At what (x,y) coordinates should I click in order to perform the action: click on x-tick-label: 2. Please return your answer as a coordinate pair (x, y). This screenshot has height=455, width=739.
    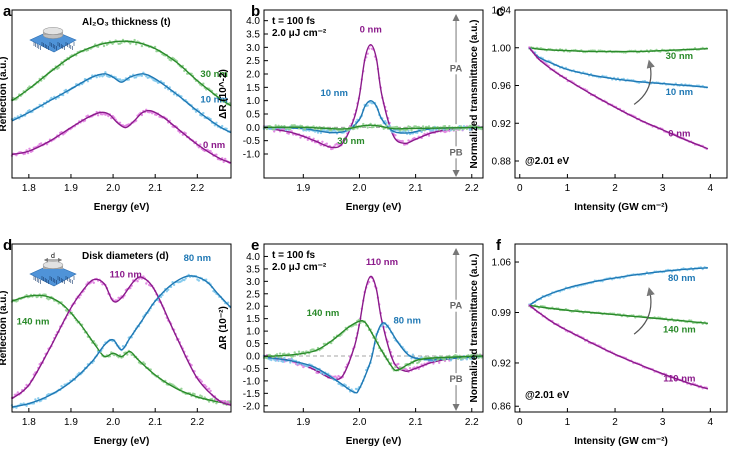
    Looking at the image, I should click on (615, 422).